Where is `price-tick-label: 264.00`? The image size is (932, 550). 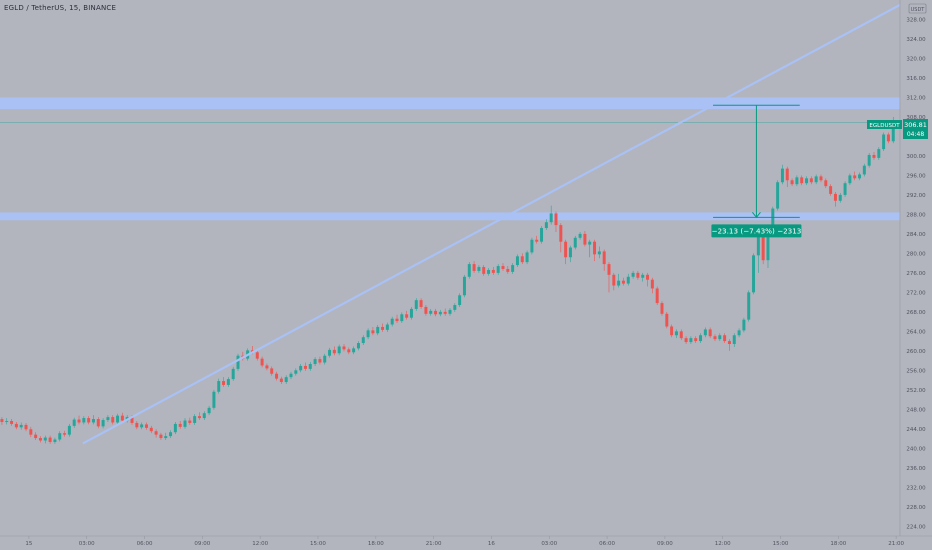
price-tick-label: 264.00 is located at coordinates (916, 332).